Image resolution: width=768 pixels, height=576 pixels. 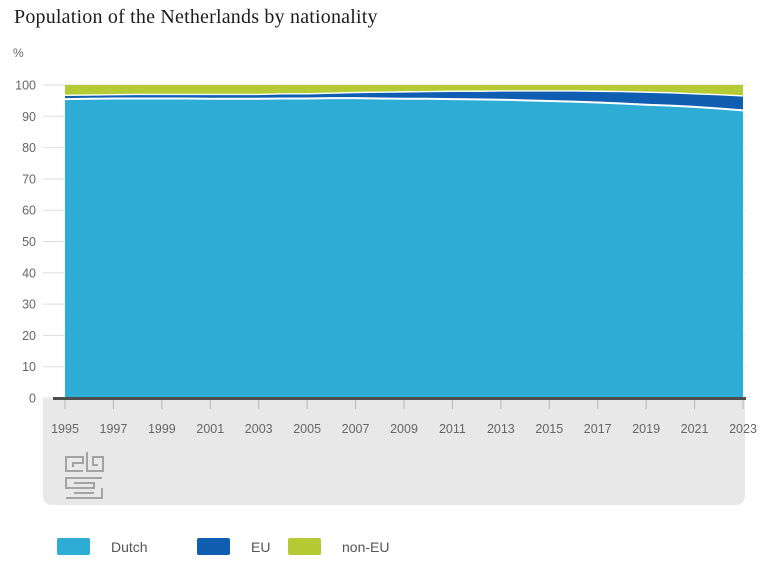 What do you see at coordinates (29, 148) in the screenshot?
I see `y-tick-label: 80` at bounding box center [29, 148].